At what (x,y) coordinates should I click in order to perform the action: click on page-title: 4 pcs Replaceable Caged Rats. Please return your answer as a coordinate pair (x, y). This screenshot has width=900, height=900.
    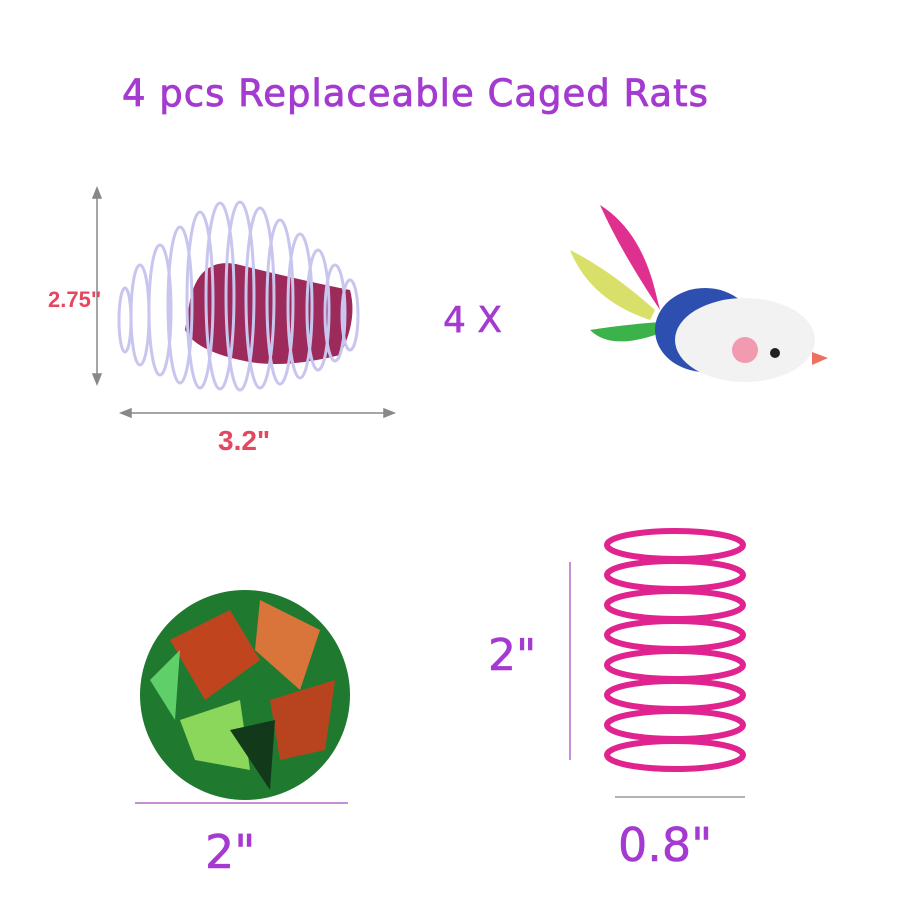
    Looking at the image, I should click on (415, 94).